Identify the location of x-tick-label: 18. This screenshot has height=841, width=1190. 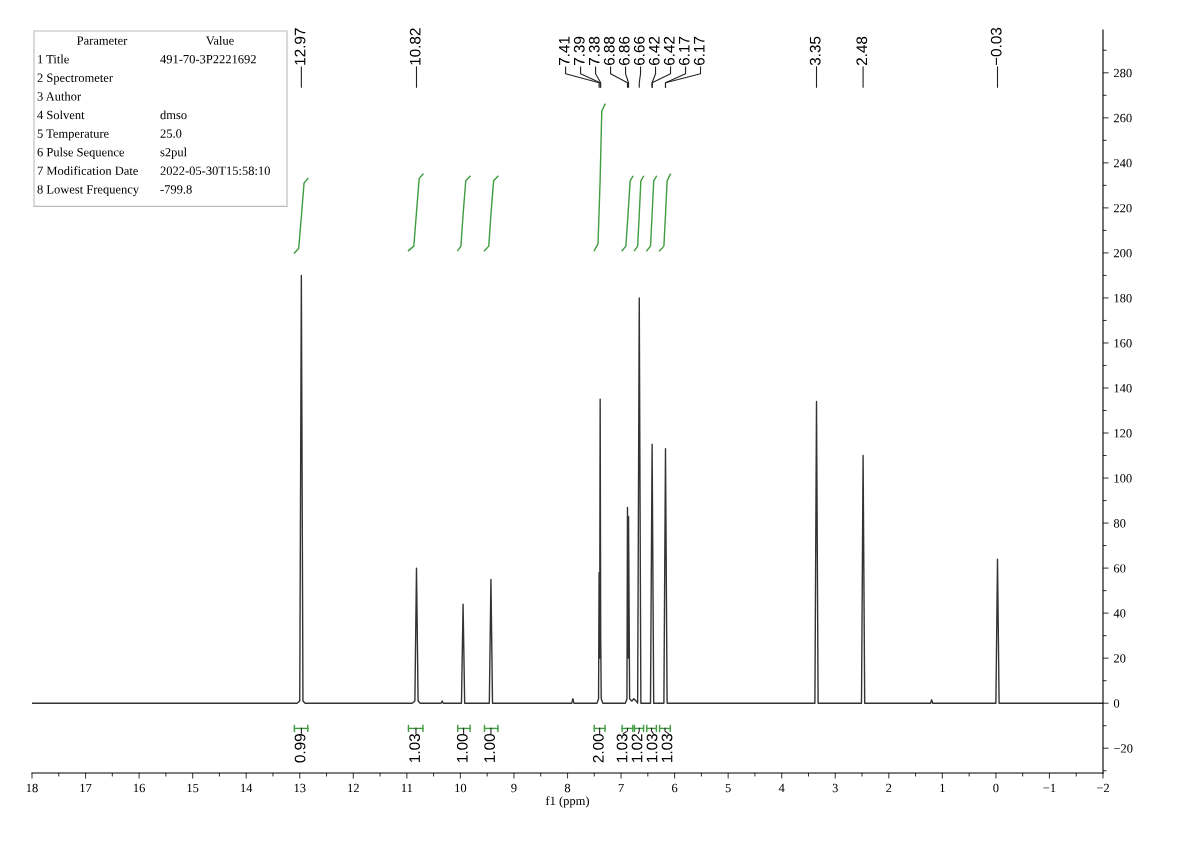
(32, 788).